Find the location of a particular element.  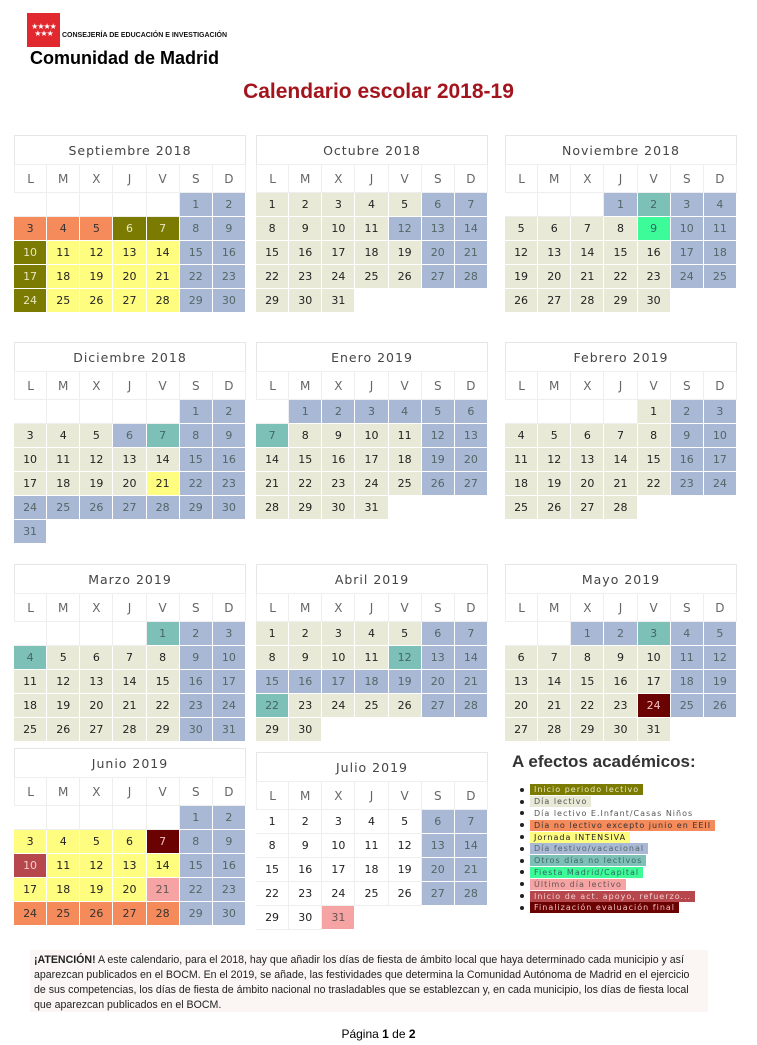

day-cell-festivo: 25 is located at coordinates (64, 508).